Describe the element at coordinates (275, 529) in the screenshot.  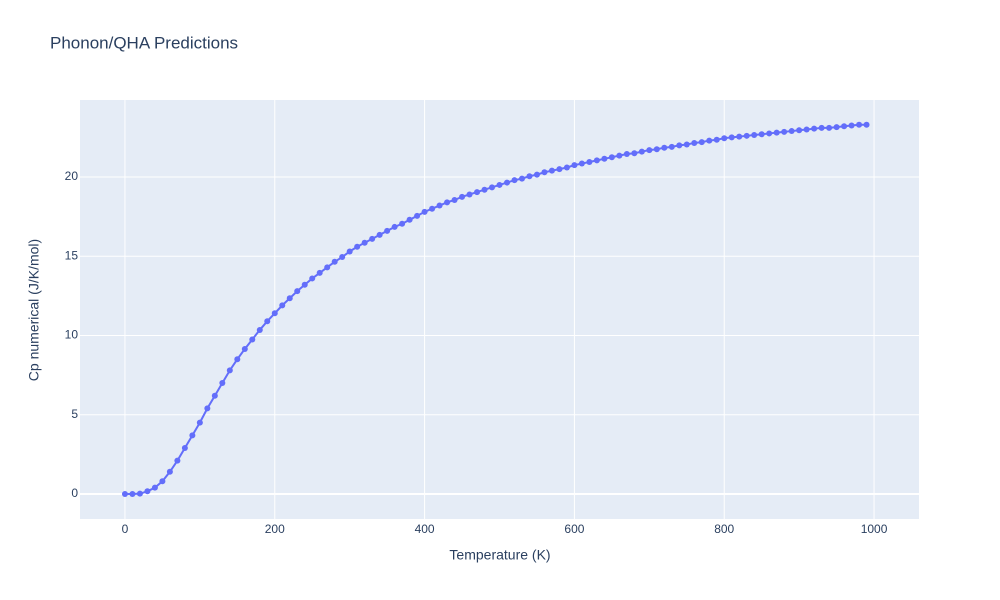
I see `x-tick-label: 200` at that location.